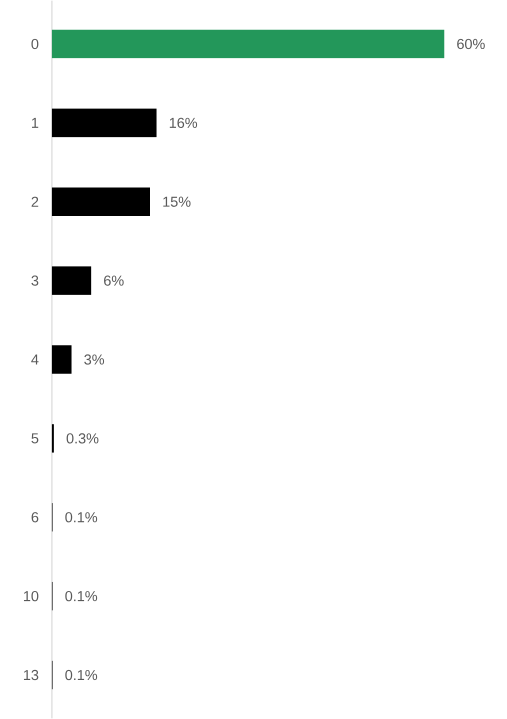 The height and width of the screenshot is (719, 507). What do you see at coordinates (34, 359) in the screenshot?
I see `y-tick-label: 4` at bounding box center [34, 359].